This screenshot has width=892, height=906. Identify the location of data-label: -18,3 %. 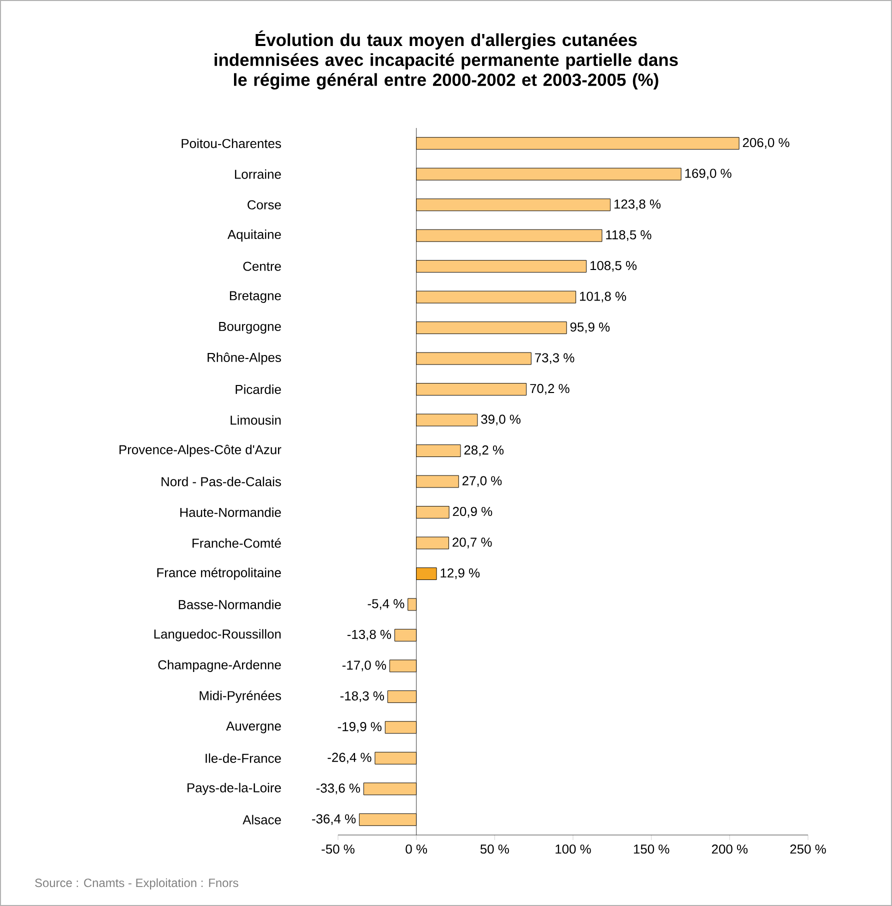
(362, 696).